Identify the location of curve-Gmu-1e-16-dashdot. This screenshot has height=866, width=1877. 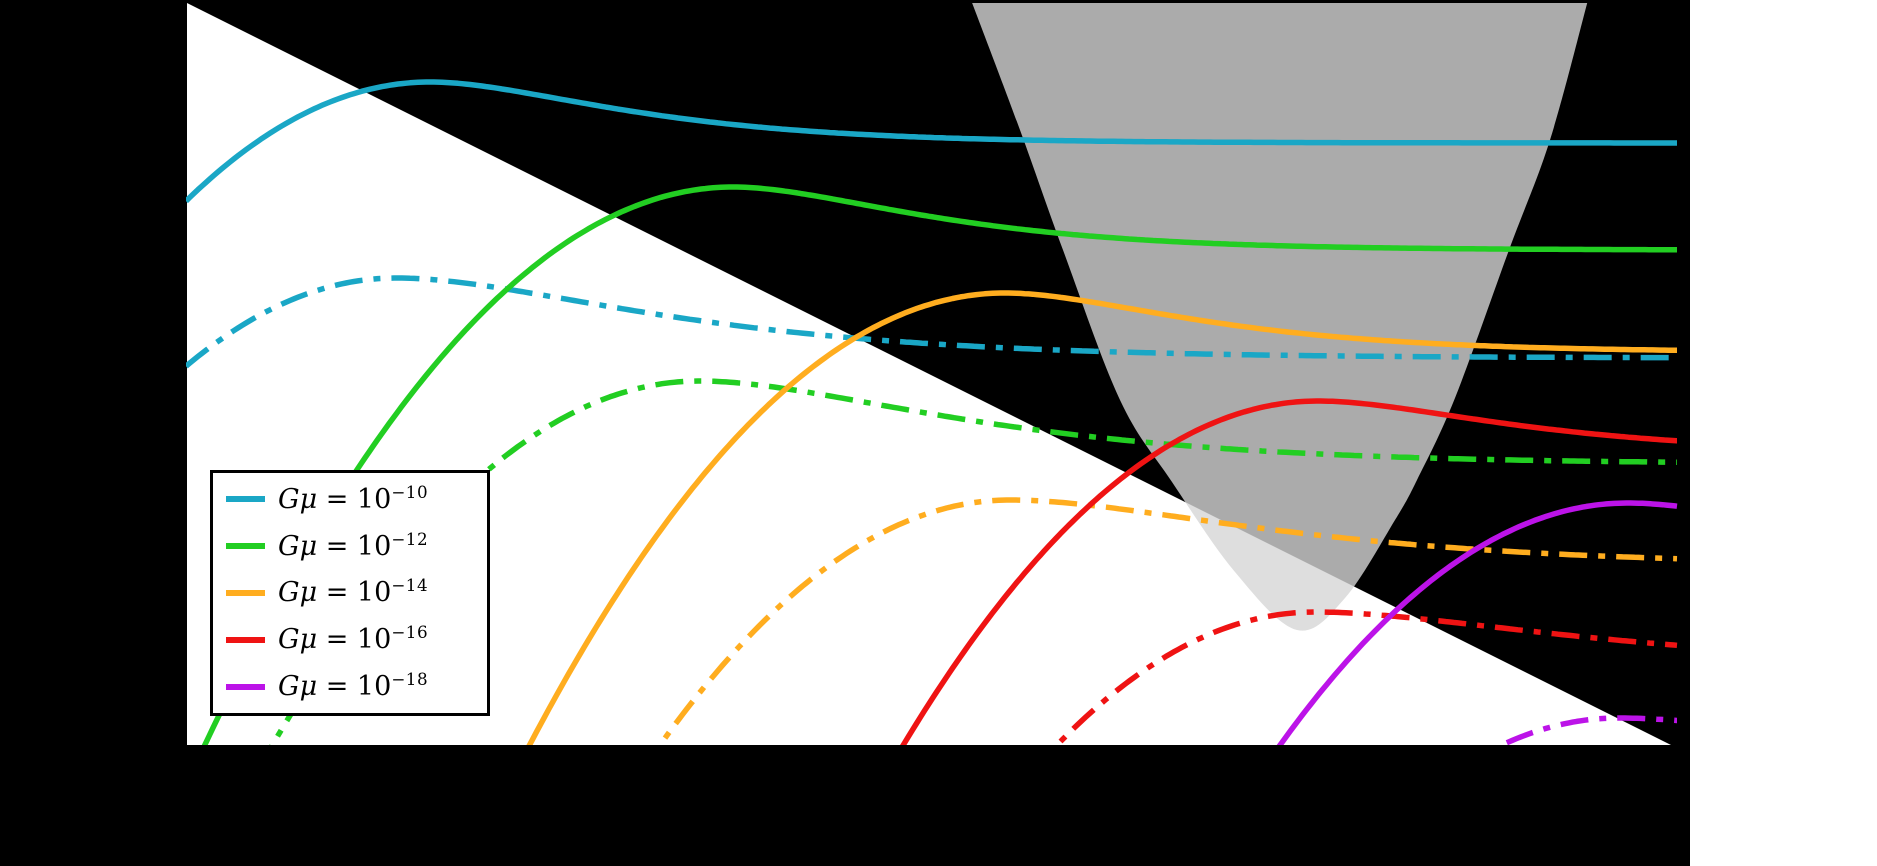
(1365, 677).